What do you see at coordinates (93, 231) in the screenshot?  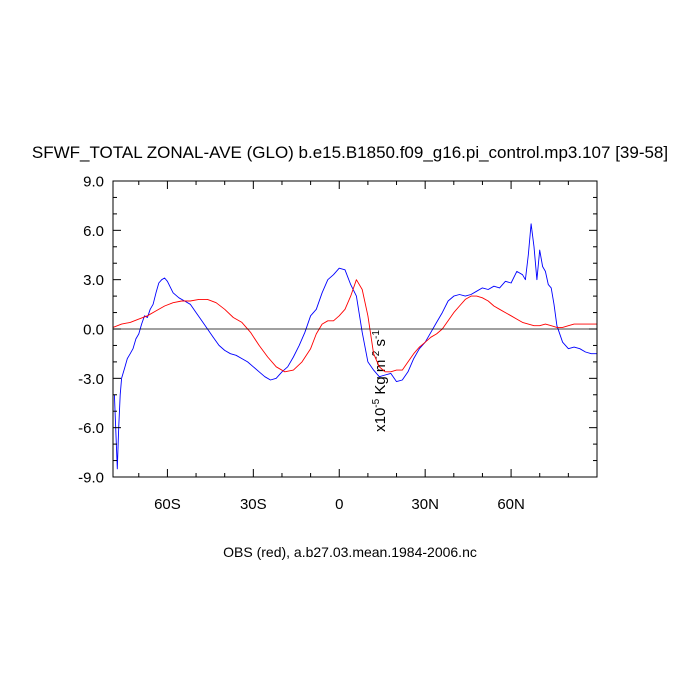 I see `y-tick-label: 6.0` at bounding box center [93, 231].